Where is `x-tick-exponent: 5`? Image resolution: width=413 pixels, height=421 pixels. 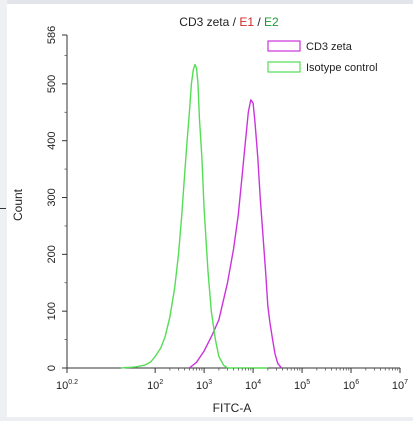
x-tick-exponent: 5 is located at coordinates (308, 382).